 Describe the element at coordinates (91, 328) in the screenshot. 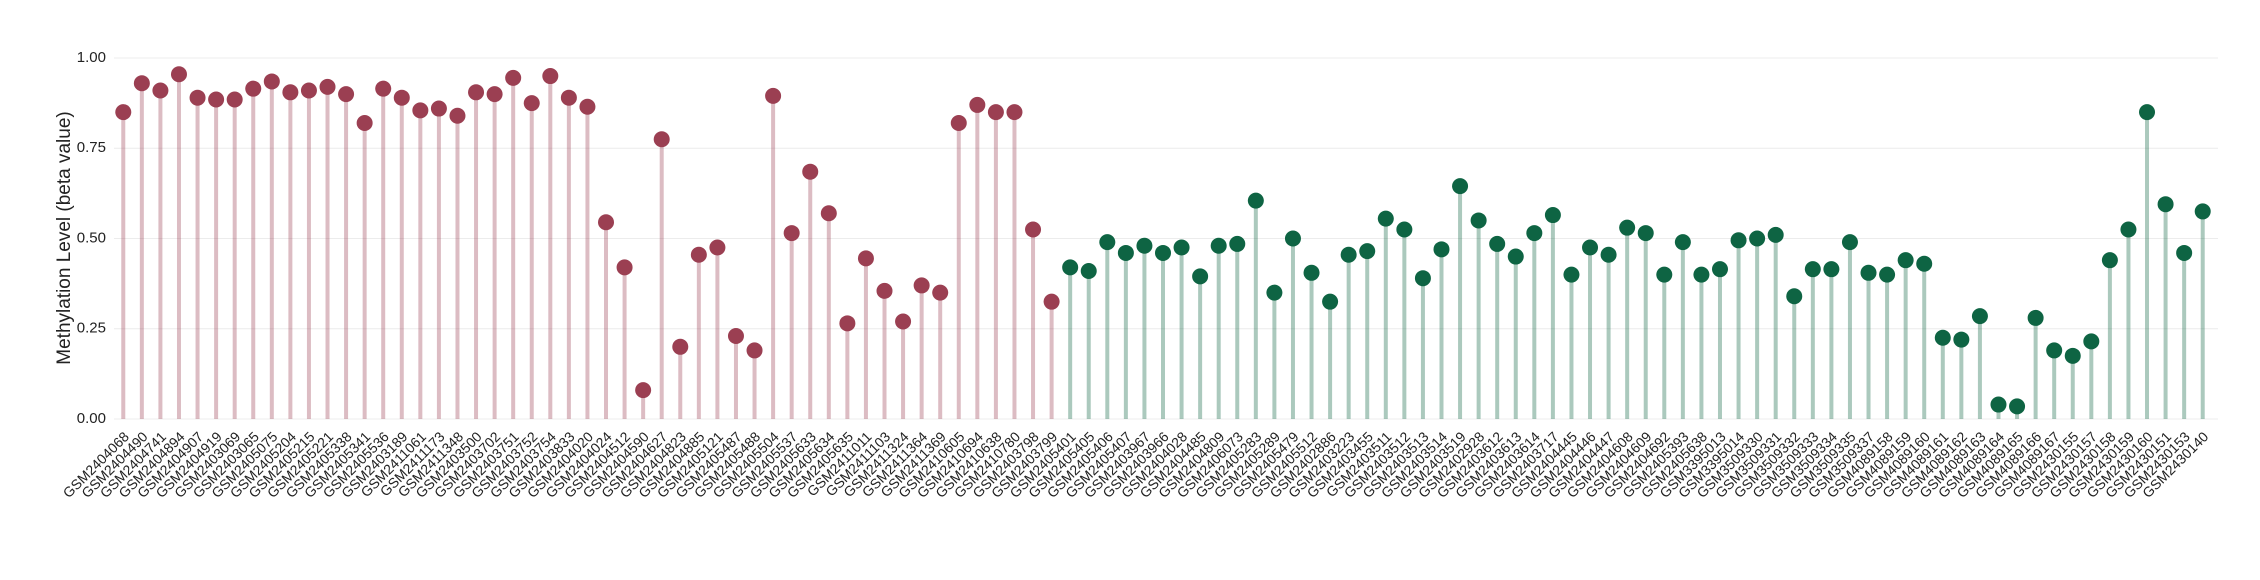

I see `y-tick-label: 0.25` at that location.